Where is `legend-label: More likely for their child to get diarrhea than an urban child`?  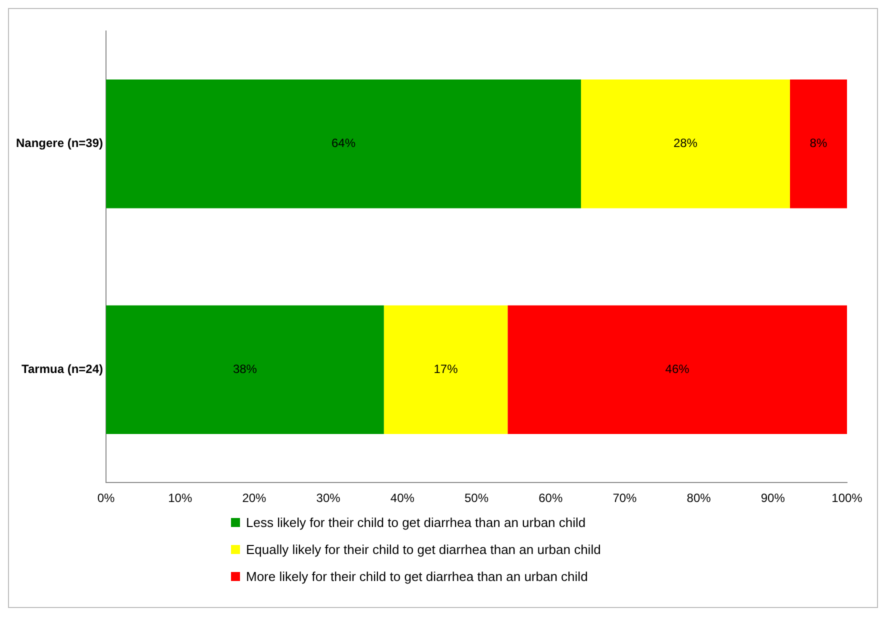 legend-label: More likely for their child to get diarrhea than an urban child is located at coordinates (417, 576).